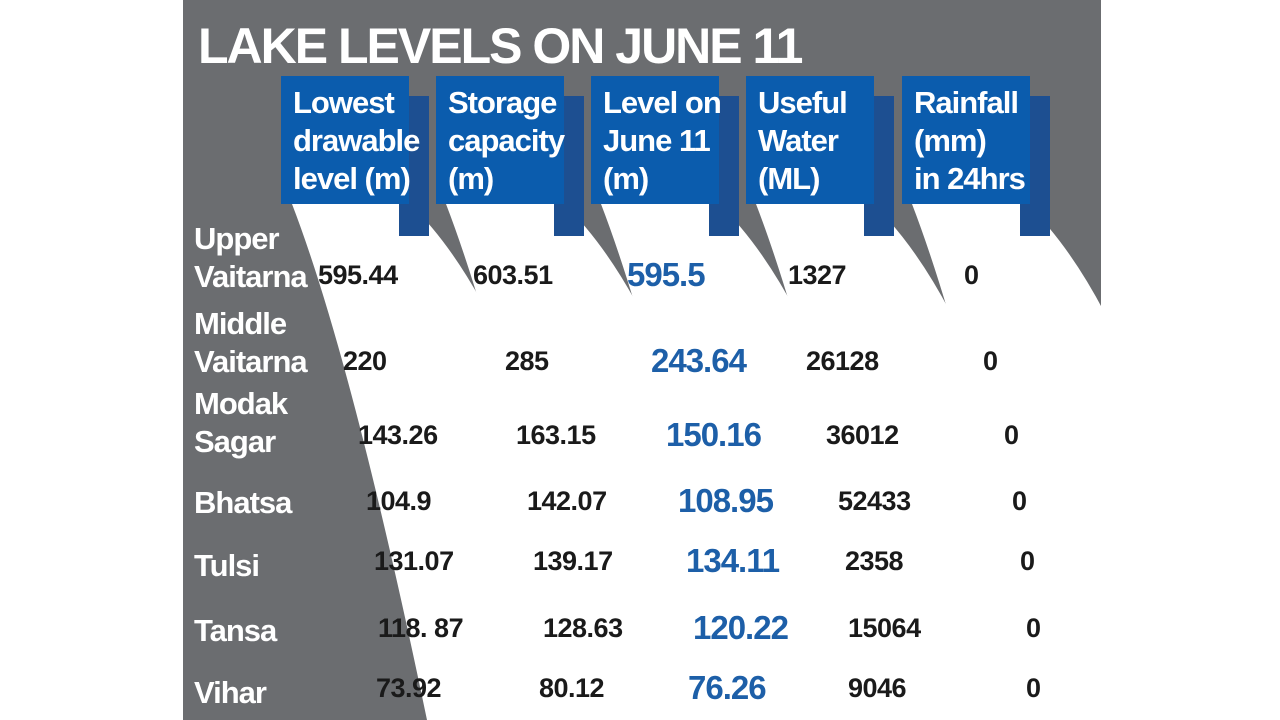 The width and height of the screenshot is (1280, 720). Describe the element at coordinates (699, 360) in the screenshot. I see `table-cell: 243.64` at that location.